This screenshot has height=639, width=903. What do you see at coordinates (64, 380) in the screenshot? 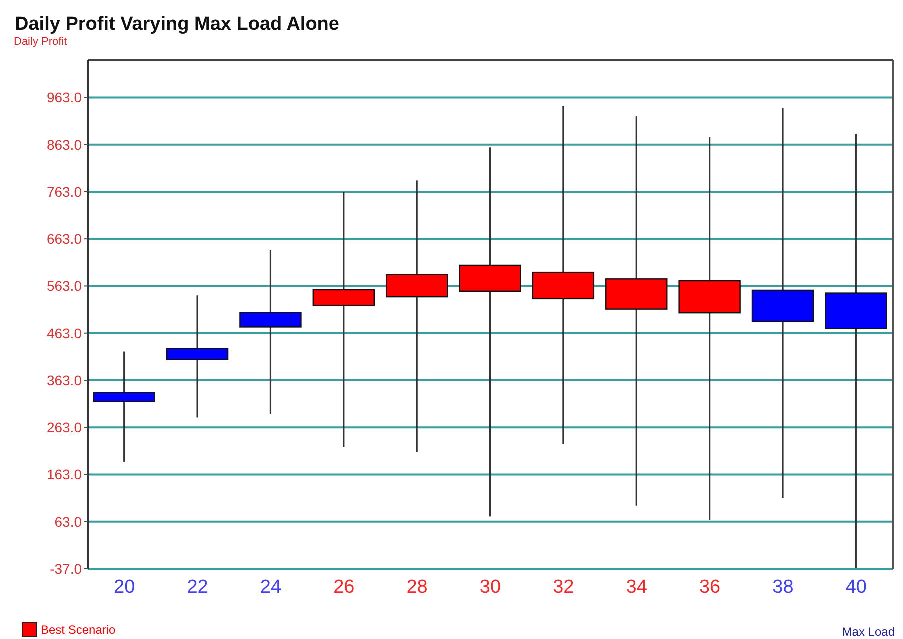
I see `y-tick-label: 363.0` at bounding box center [64, 380].